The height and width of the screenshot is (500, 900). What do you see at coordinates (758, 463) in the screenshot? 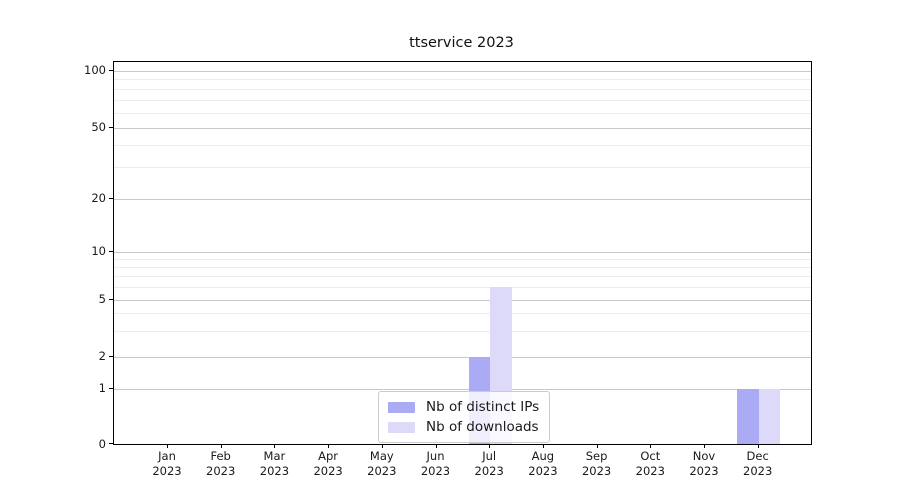
I see `x-tick-label-dec: Dec 2023` at bounding box center [758, 463].